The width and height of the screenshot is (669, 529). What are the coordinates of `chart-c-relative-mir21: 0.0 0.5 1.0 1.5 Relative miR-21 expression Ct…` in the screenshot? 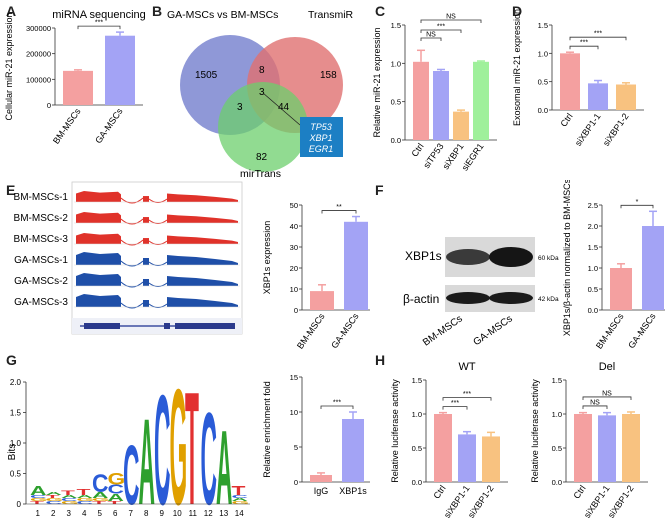 It's located at (434, 93).